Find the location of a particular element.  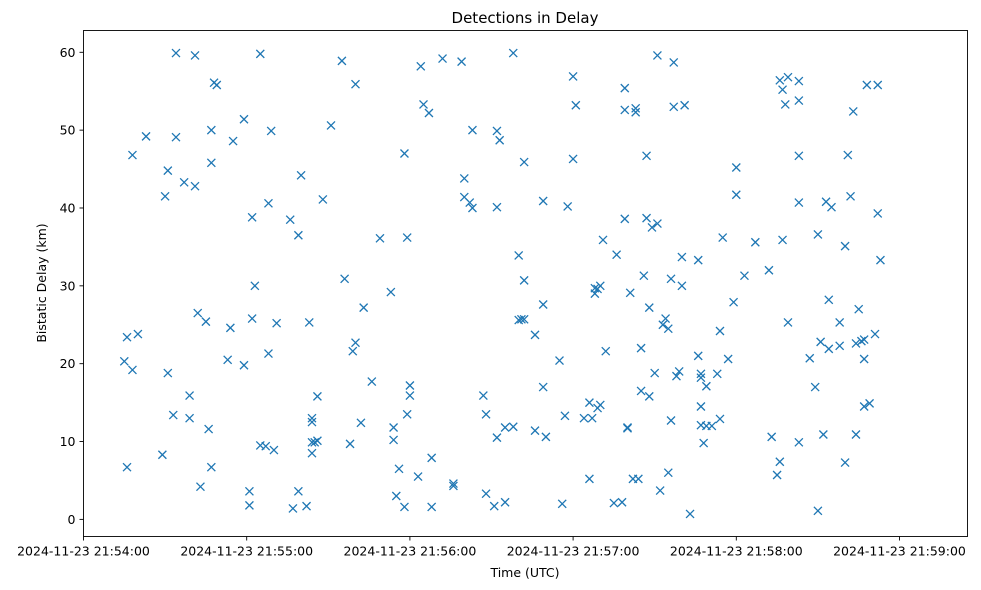

y-tick-label: 10 is located at coordinates (68, 441).